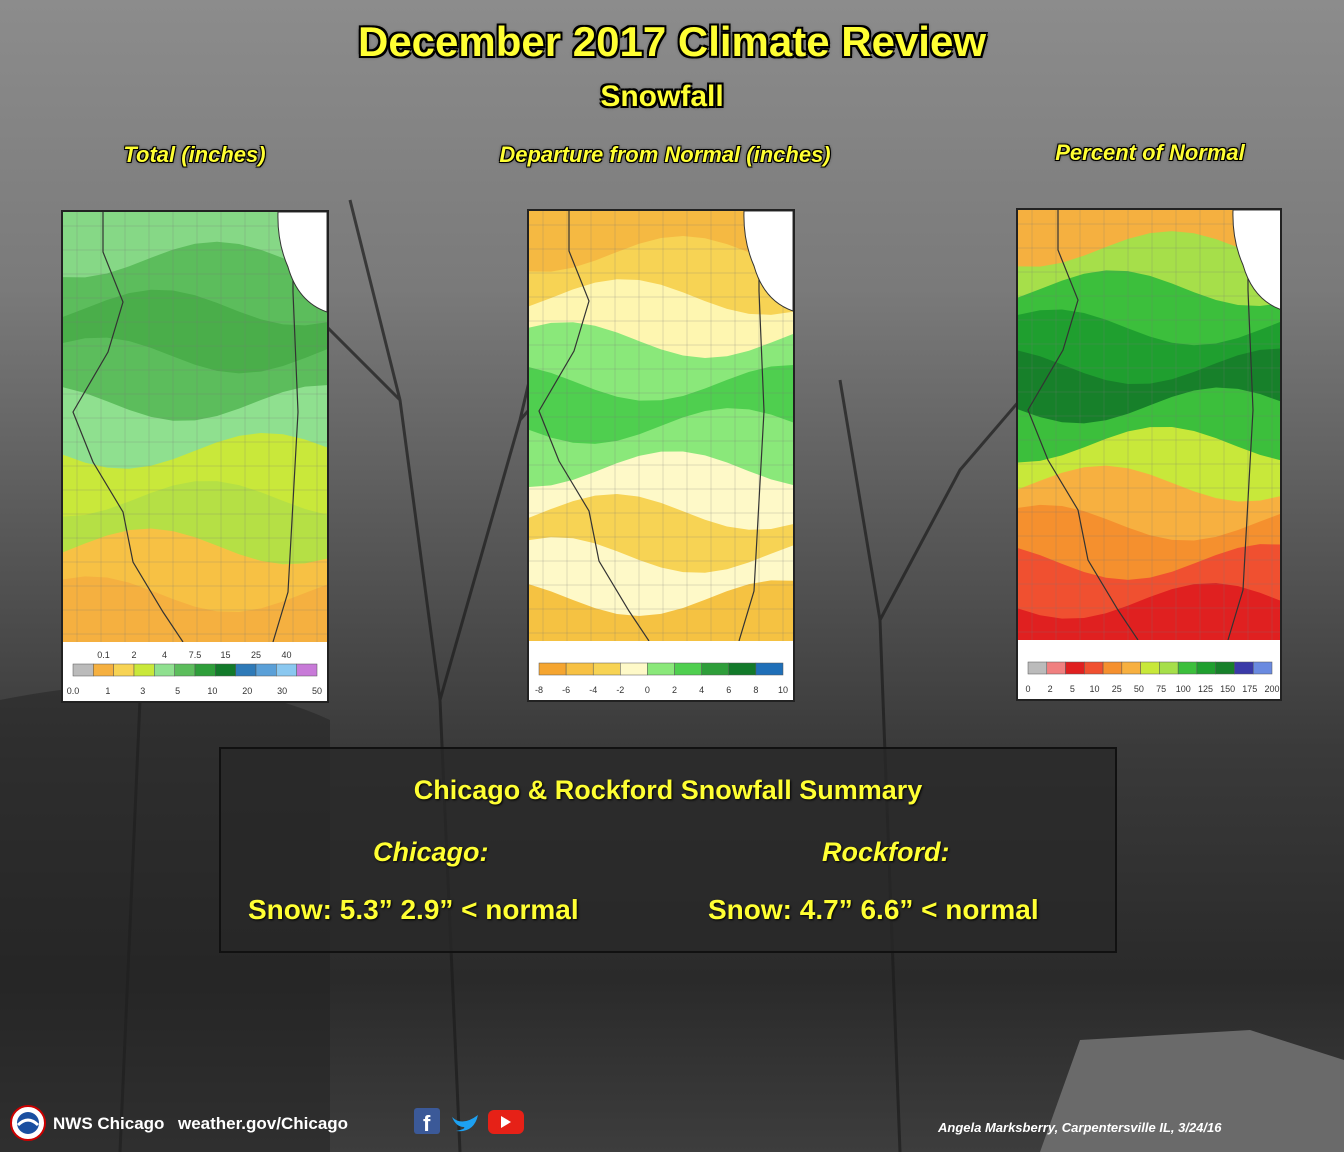  I want to click on subtitle: Snowfall, so click(662, 96).